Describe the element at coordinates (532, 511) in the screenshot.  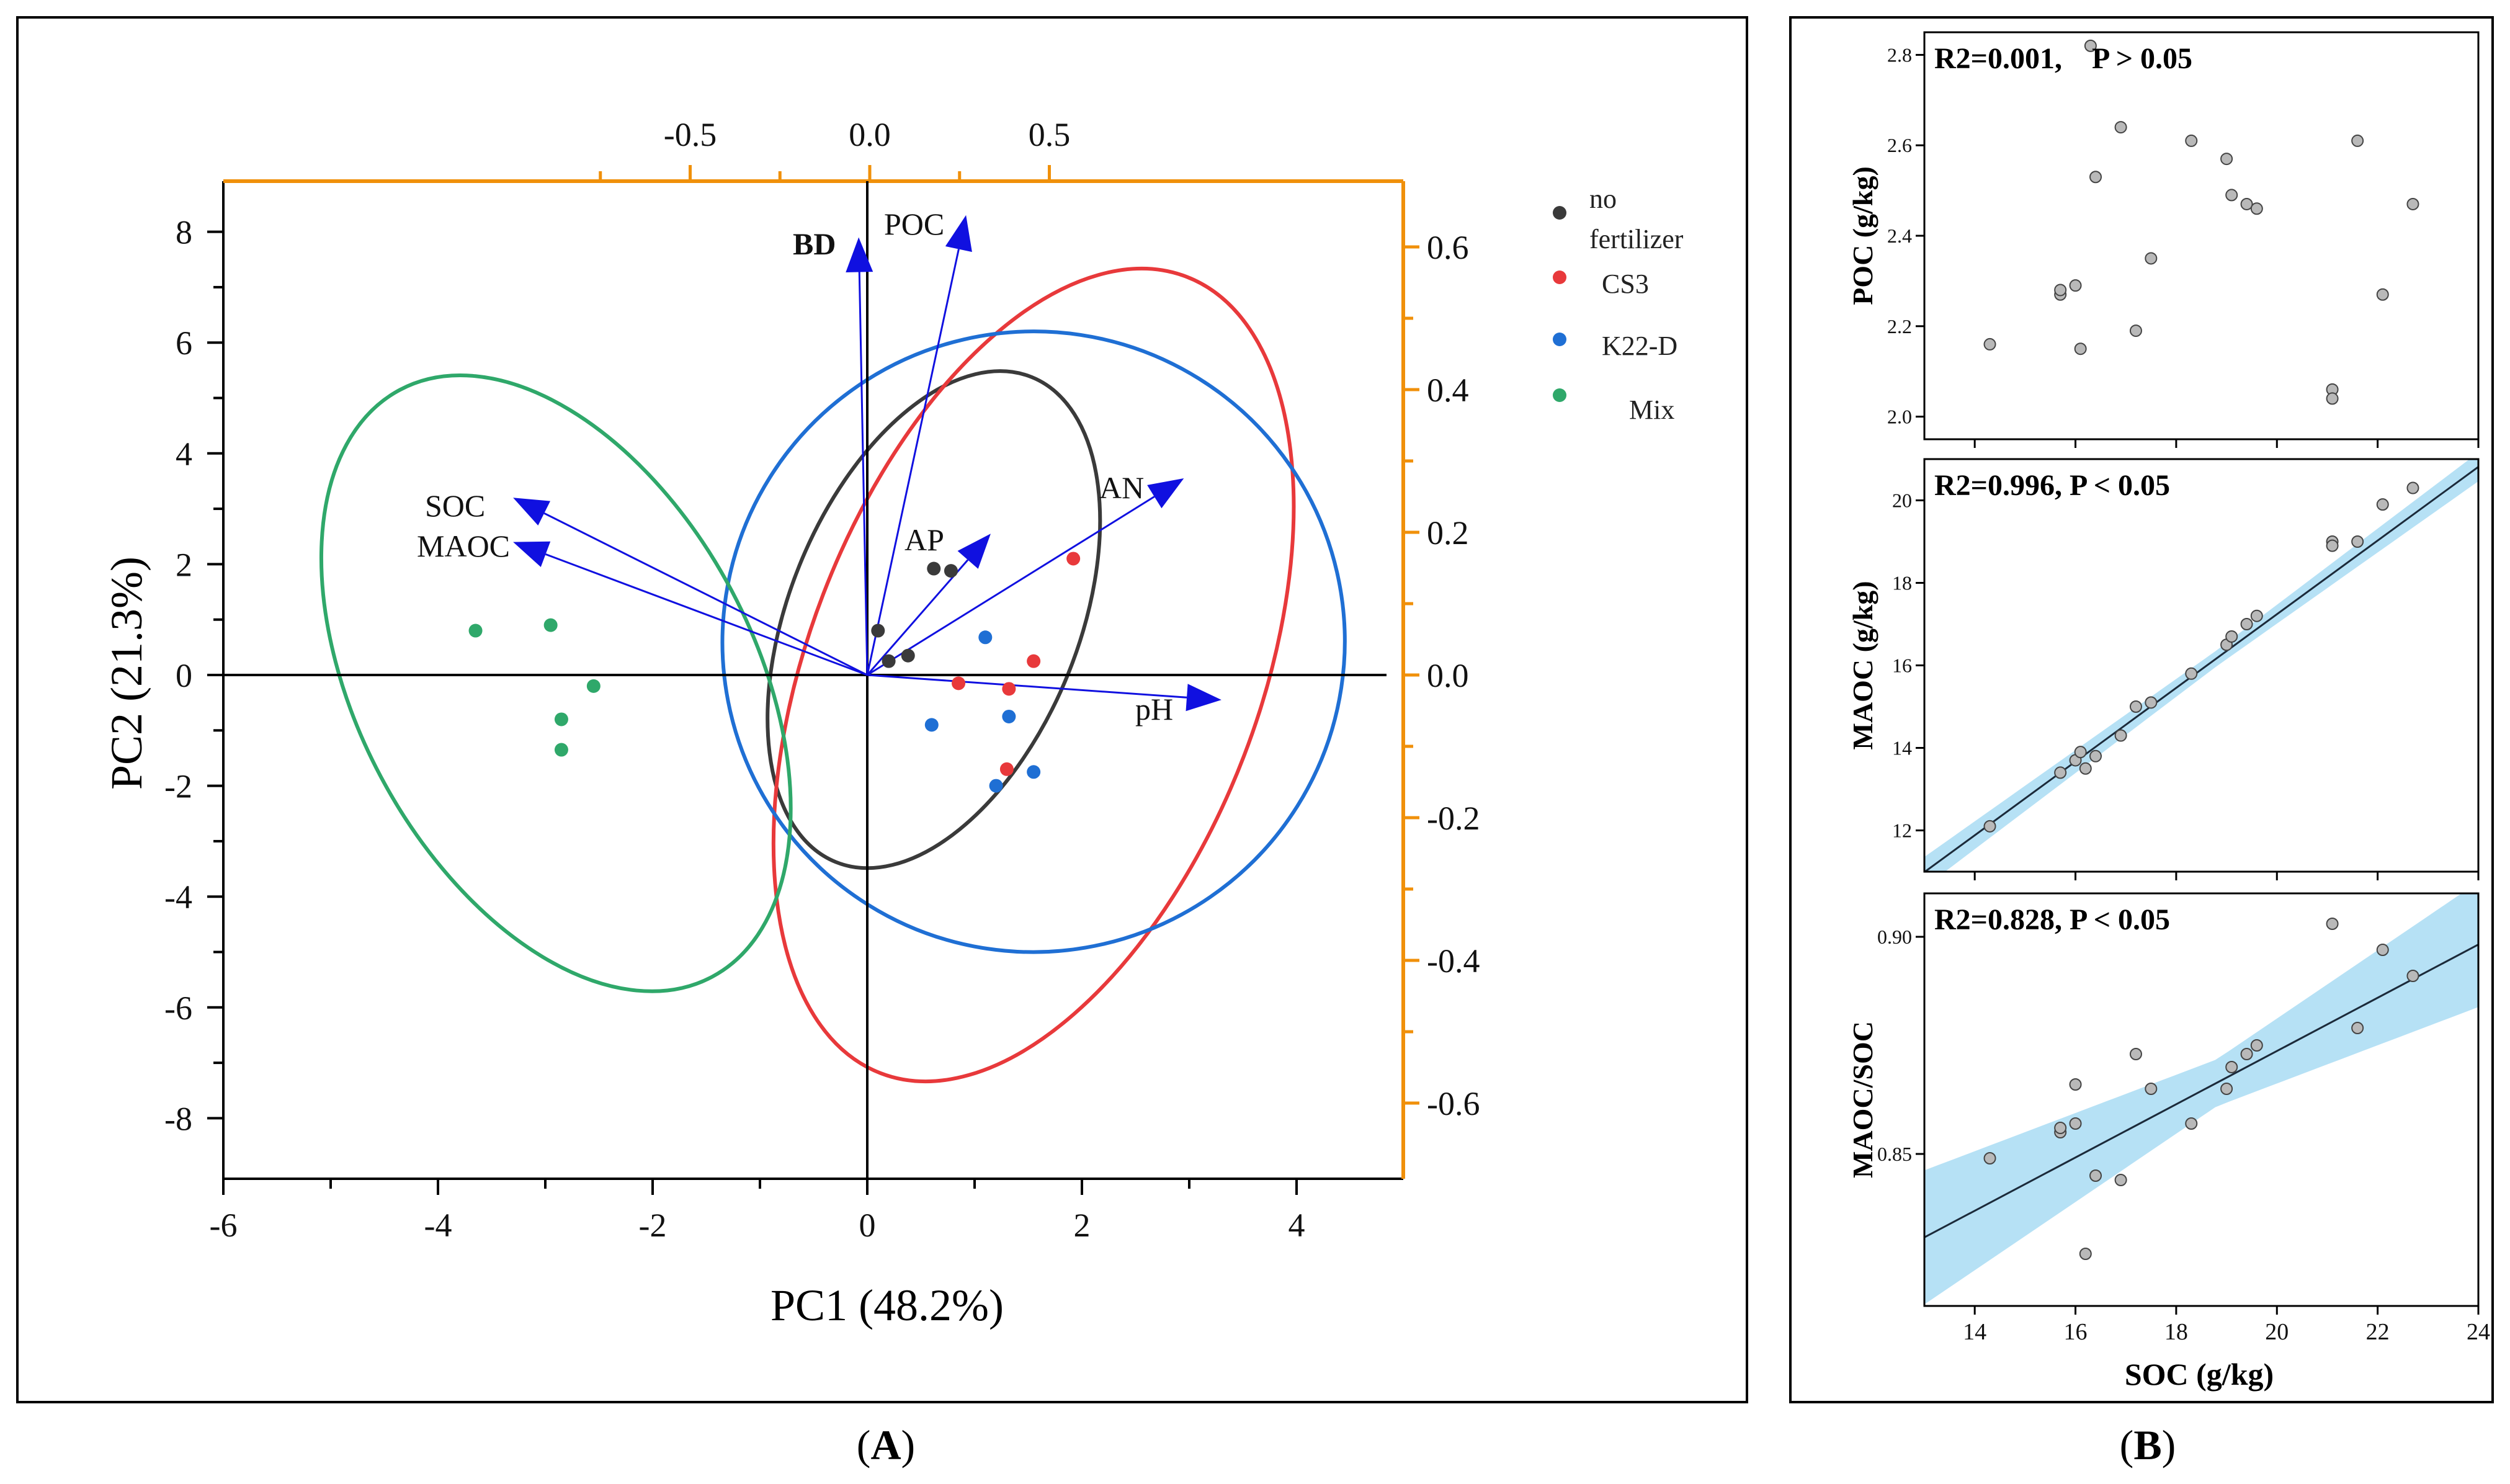
I see `loading-arrowhead-soc` at that location.